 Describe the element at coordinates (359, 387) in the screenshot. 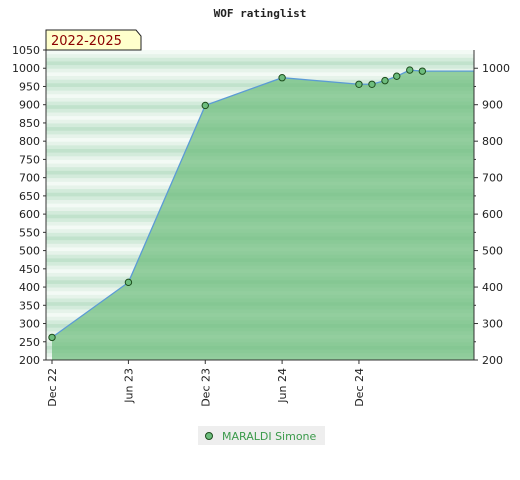

I see `x-tick-label: Dec 24` at that location.